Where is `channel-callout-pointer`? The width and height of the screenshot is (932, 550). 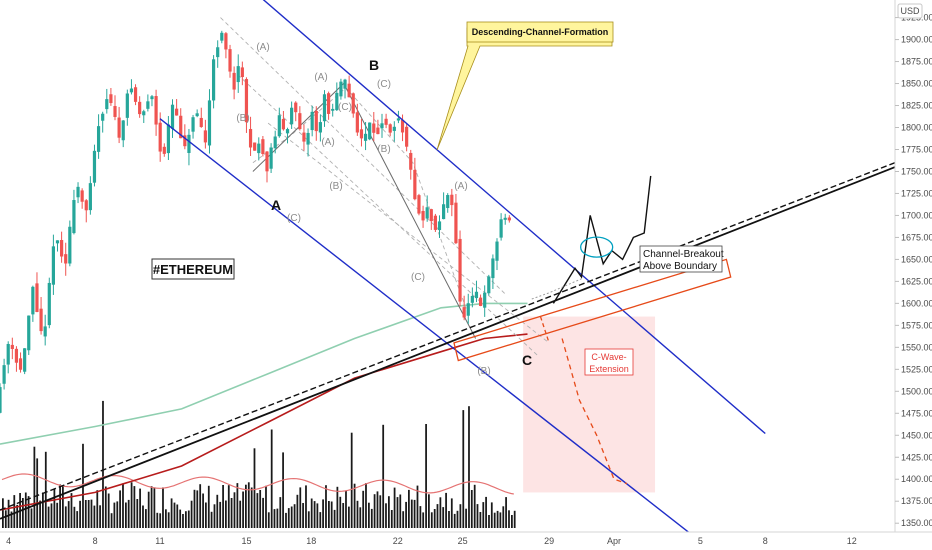
channel-callout-pointer is located at coordinates (524, 89).